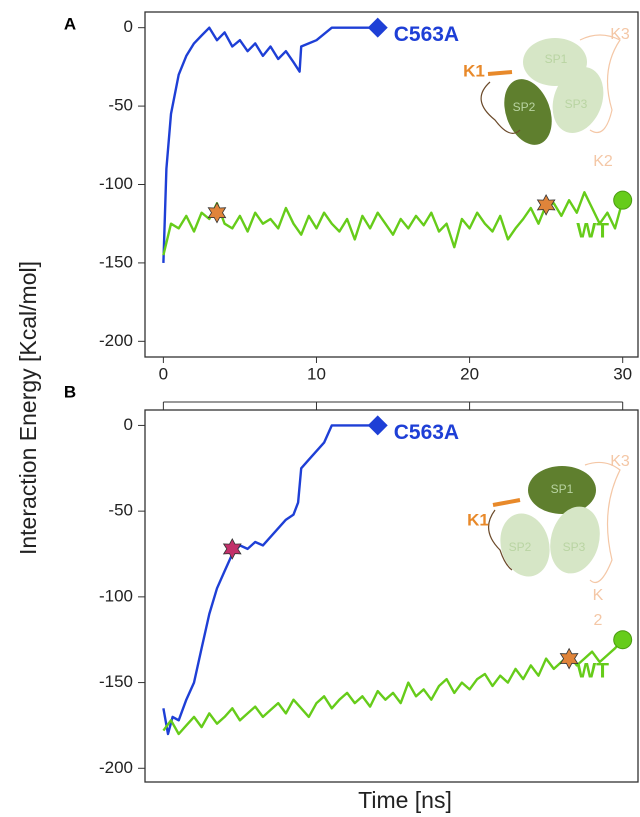 This screenshot has width=640, height=817. Describe the element at coordinates (622, 373) in the screenshot. I see `x-tick-label: 30` at that location.